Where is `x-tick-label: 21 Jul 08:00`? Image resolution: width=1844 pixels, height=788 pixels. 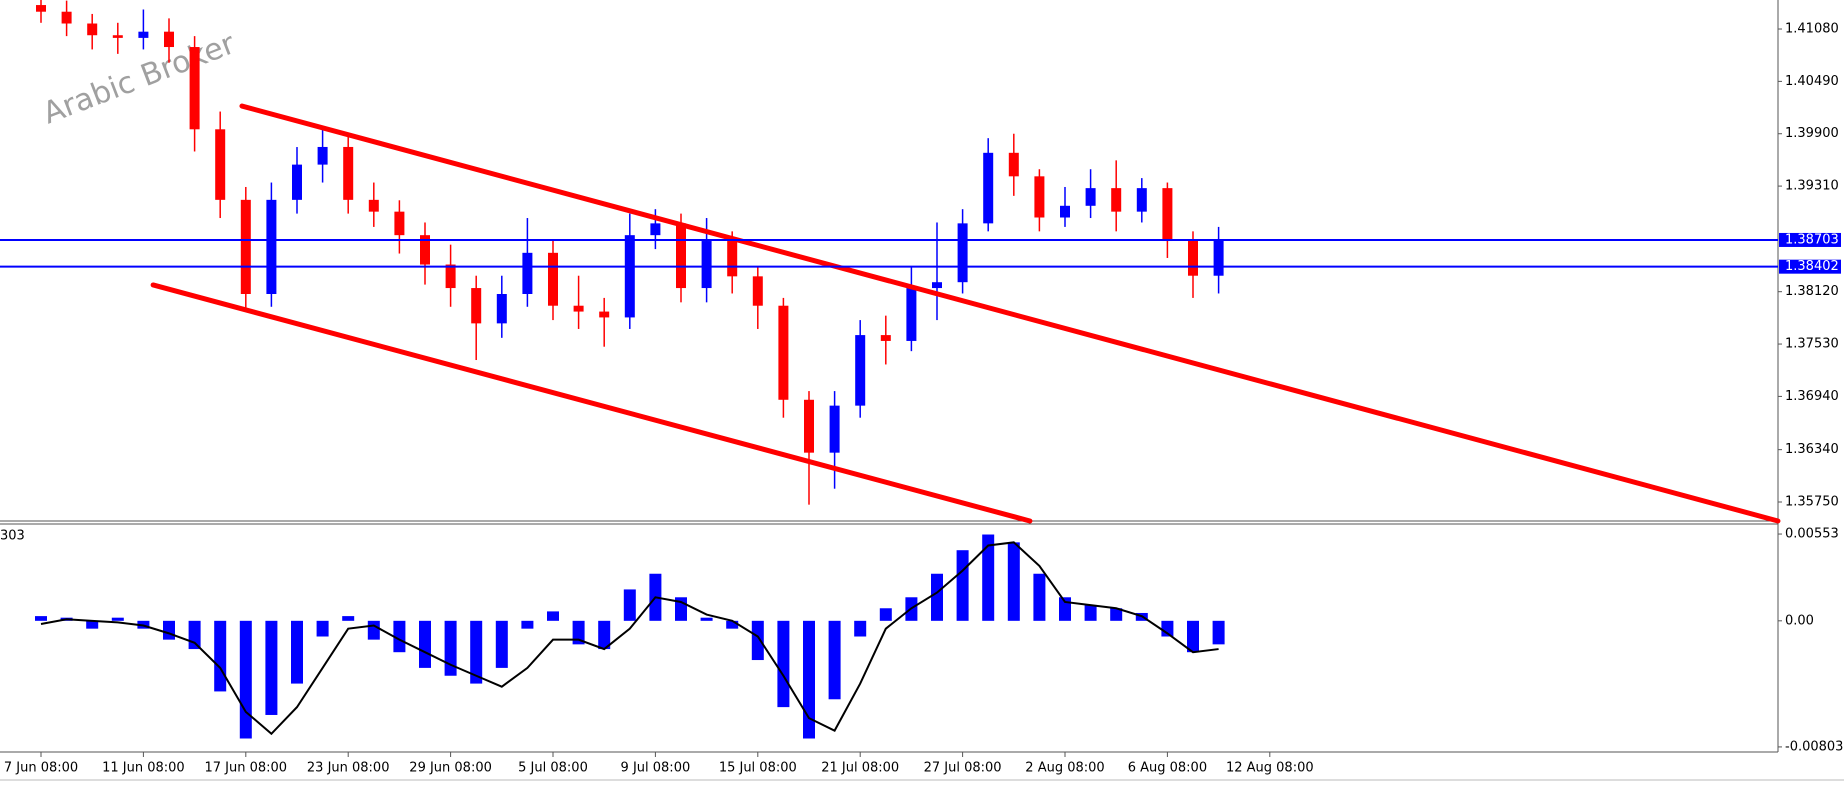 x-tick-label: 21 Jul 08:00 is located at coordinates (860, 768).